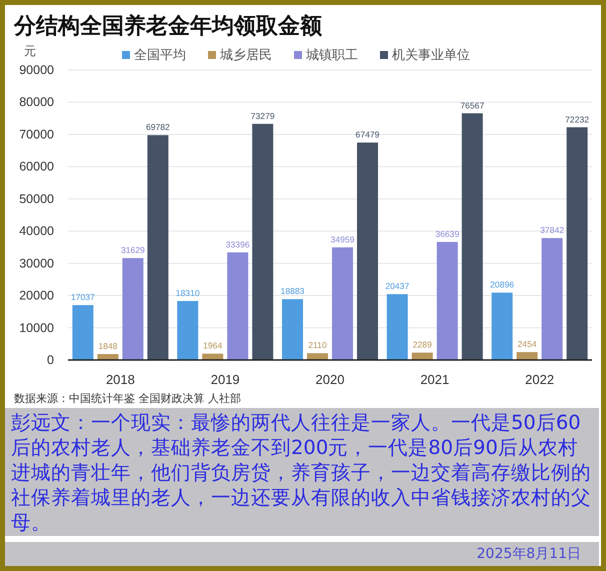 Image resolution: width=606 pixels, height=571 pixels. What do you see at coordinates (50, 360) in the screenshot?
I see `y-tick-label: 0` at bounding box center [50, 360].